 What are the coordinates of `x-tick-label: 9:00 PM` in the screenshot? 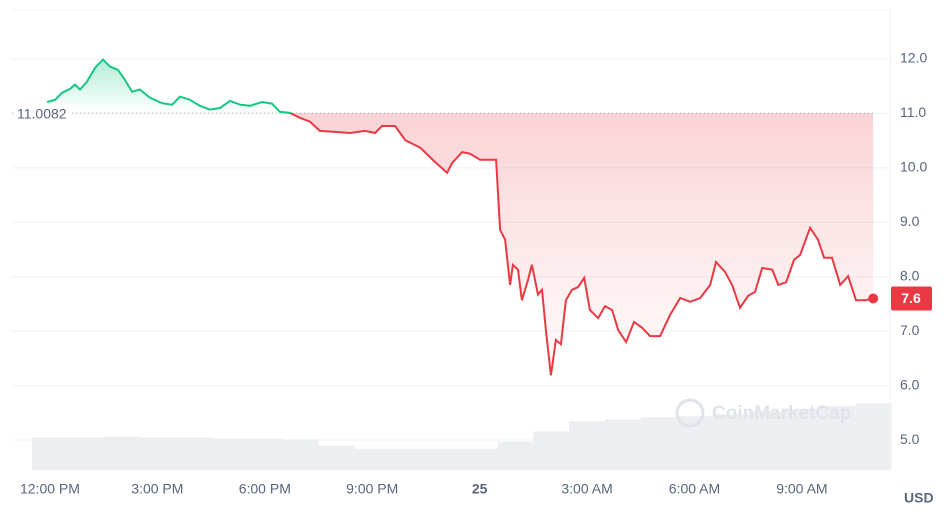 It's located at (372, 489).